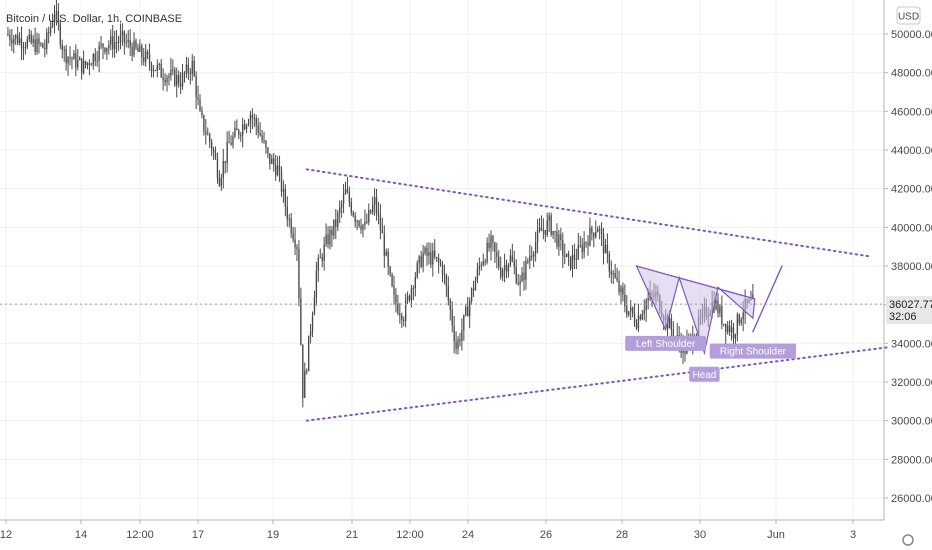  I want to click on currency-button: USD, so click(908, 15).